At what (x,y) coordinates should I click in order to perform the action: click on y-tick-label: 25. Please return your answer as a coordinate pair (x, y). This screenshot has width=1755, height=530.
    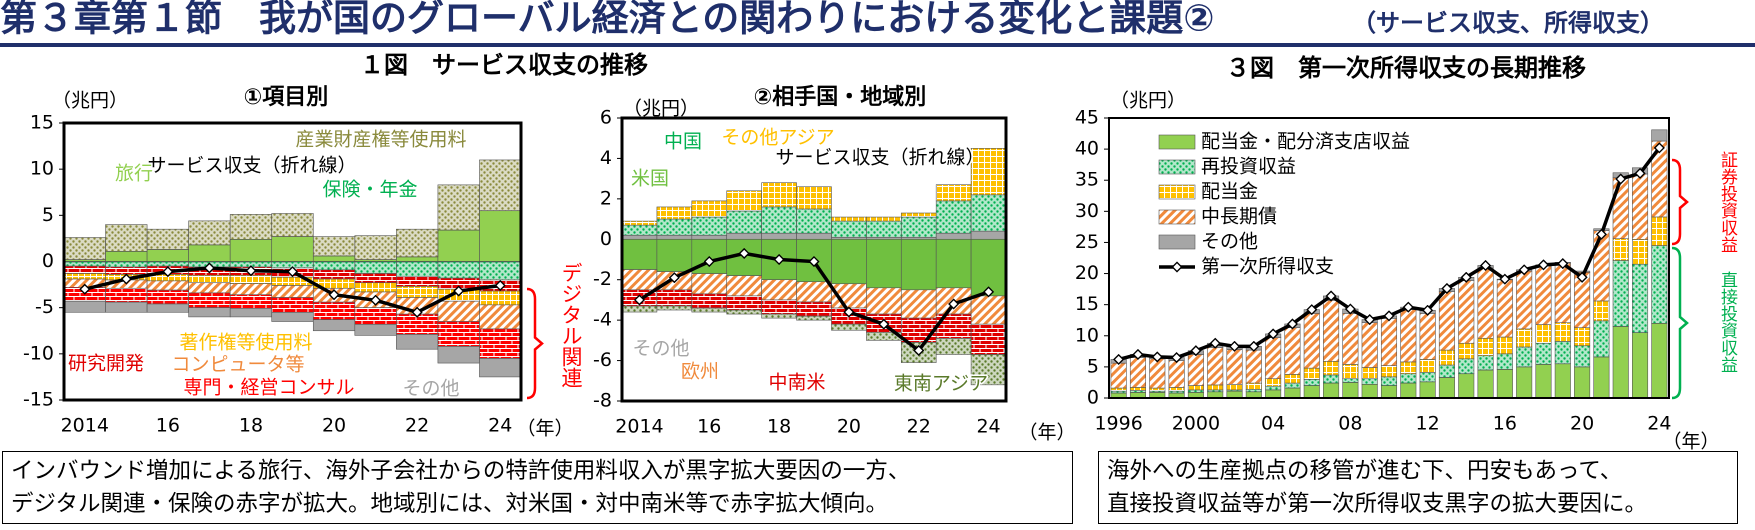
    Looking at the image, I should click on (1087, 242).